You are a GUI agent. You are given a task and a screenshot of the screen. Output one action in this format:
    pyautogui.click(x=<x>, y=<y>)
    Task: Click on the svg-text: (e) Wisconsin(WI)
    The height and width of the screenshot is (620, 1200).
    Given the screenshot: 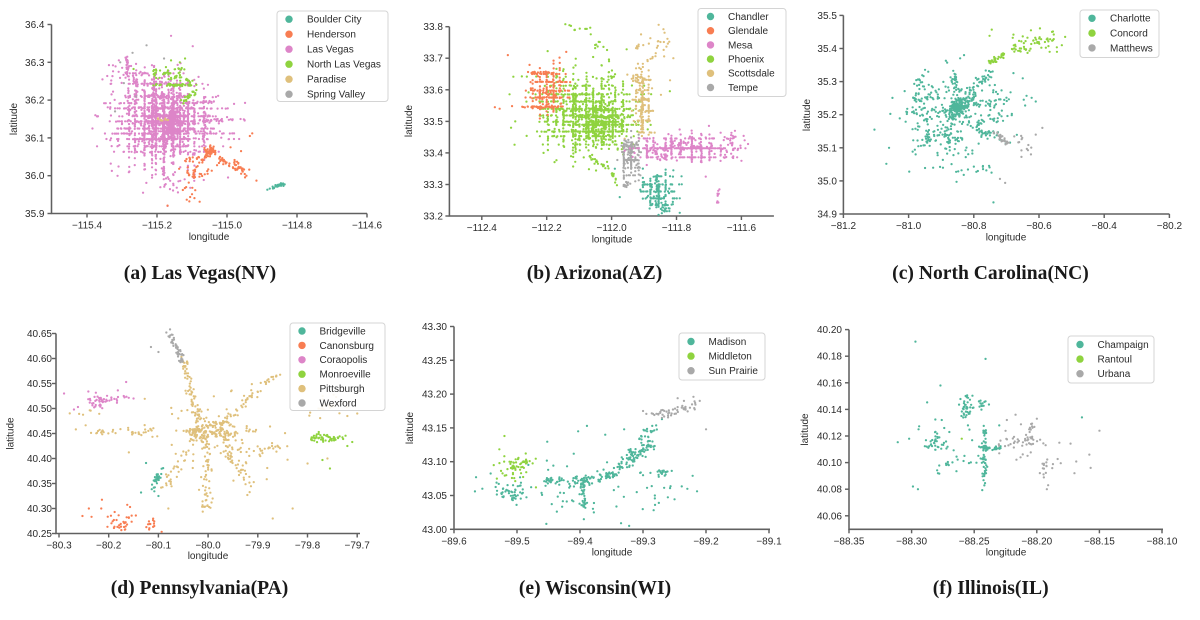 What is the action you would take?
    pyautogui.click(x=595, y=588)
    